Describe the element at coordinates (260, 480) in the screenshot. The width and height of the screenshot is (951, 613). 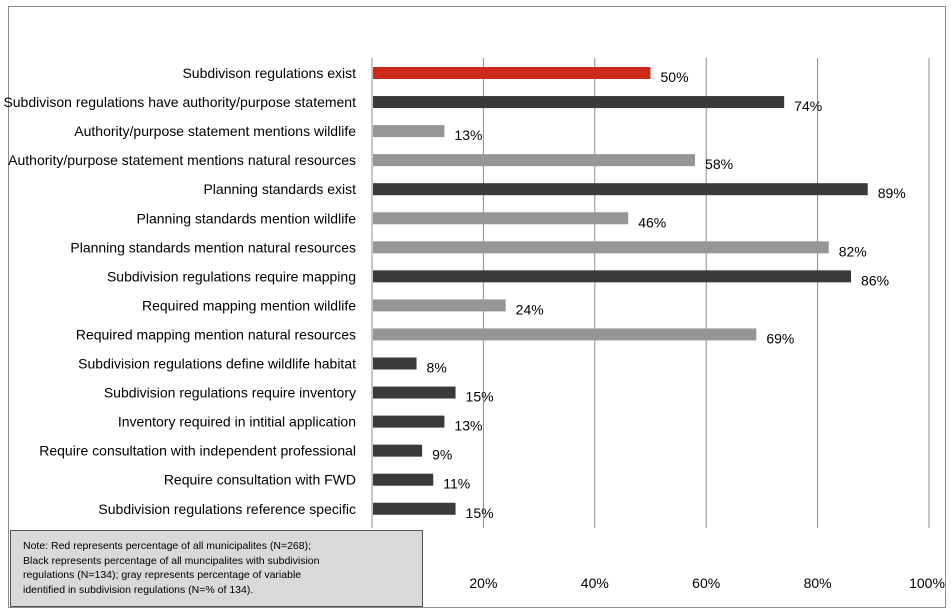
I see `category-label: Require consultation with FWD` at that location.